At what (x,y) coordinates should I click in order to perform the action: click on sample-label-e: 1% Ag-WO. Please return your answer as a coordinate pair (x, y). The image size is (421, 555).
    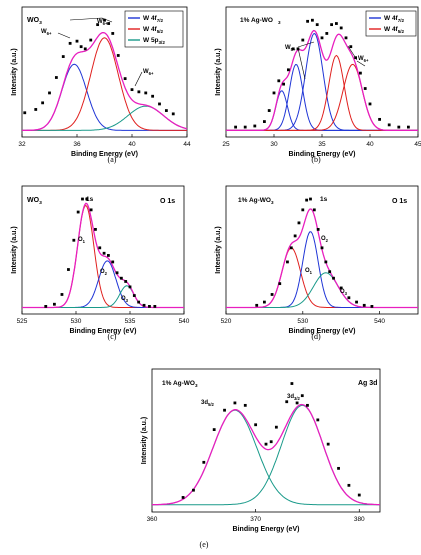
    Looking at the image, I should click on (178, 383).